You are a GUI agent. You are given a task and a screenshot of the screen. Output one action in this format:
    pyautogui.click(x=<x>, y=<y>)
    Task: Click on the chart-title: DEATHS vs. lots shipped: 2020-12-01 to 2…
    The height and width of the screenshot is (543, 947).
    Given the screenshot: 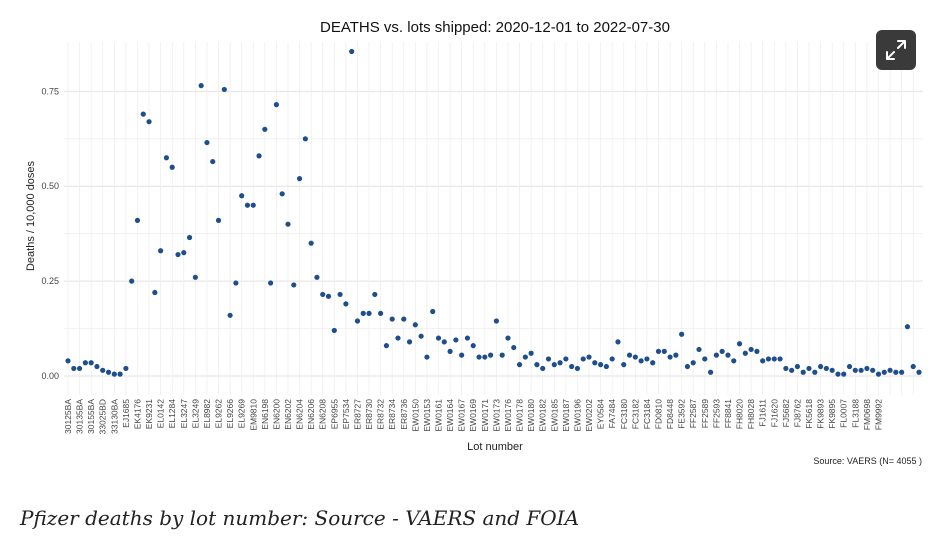 What is the action you would take?
    pyautogui.click(x=495, y=27)
    